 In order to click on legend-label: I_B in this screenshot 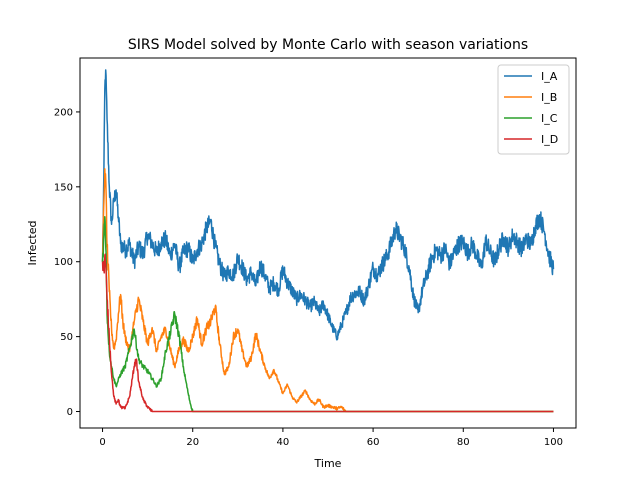, I will do `click(549, 97)`.